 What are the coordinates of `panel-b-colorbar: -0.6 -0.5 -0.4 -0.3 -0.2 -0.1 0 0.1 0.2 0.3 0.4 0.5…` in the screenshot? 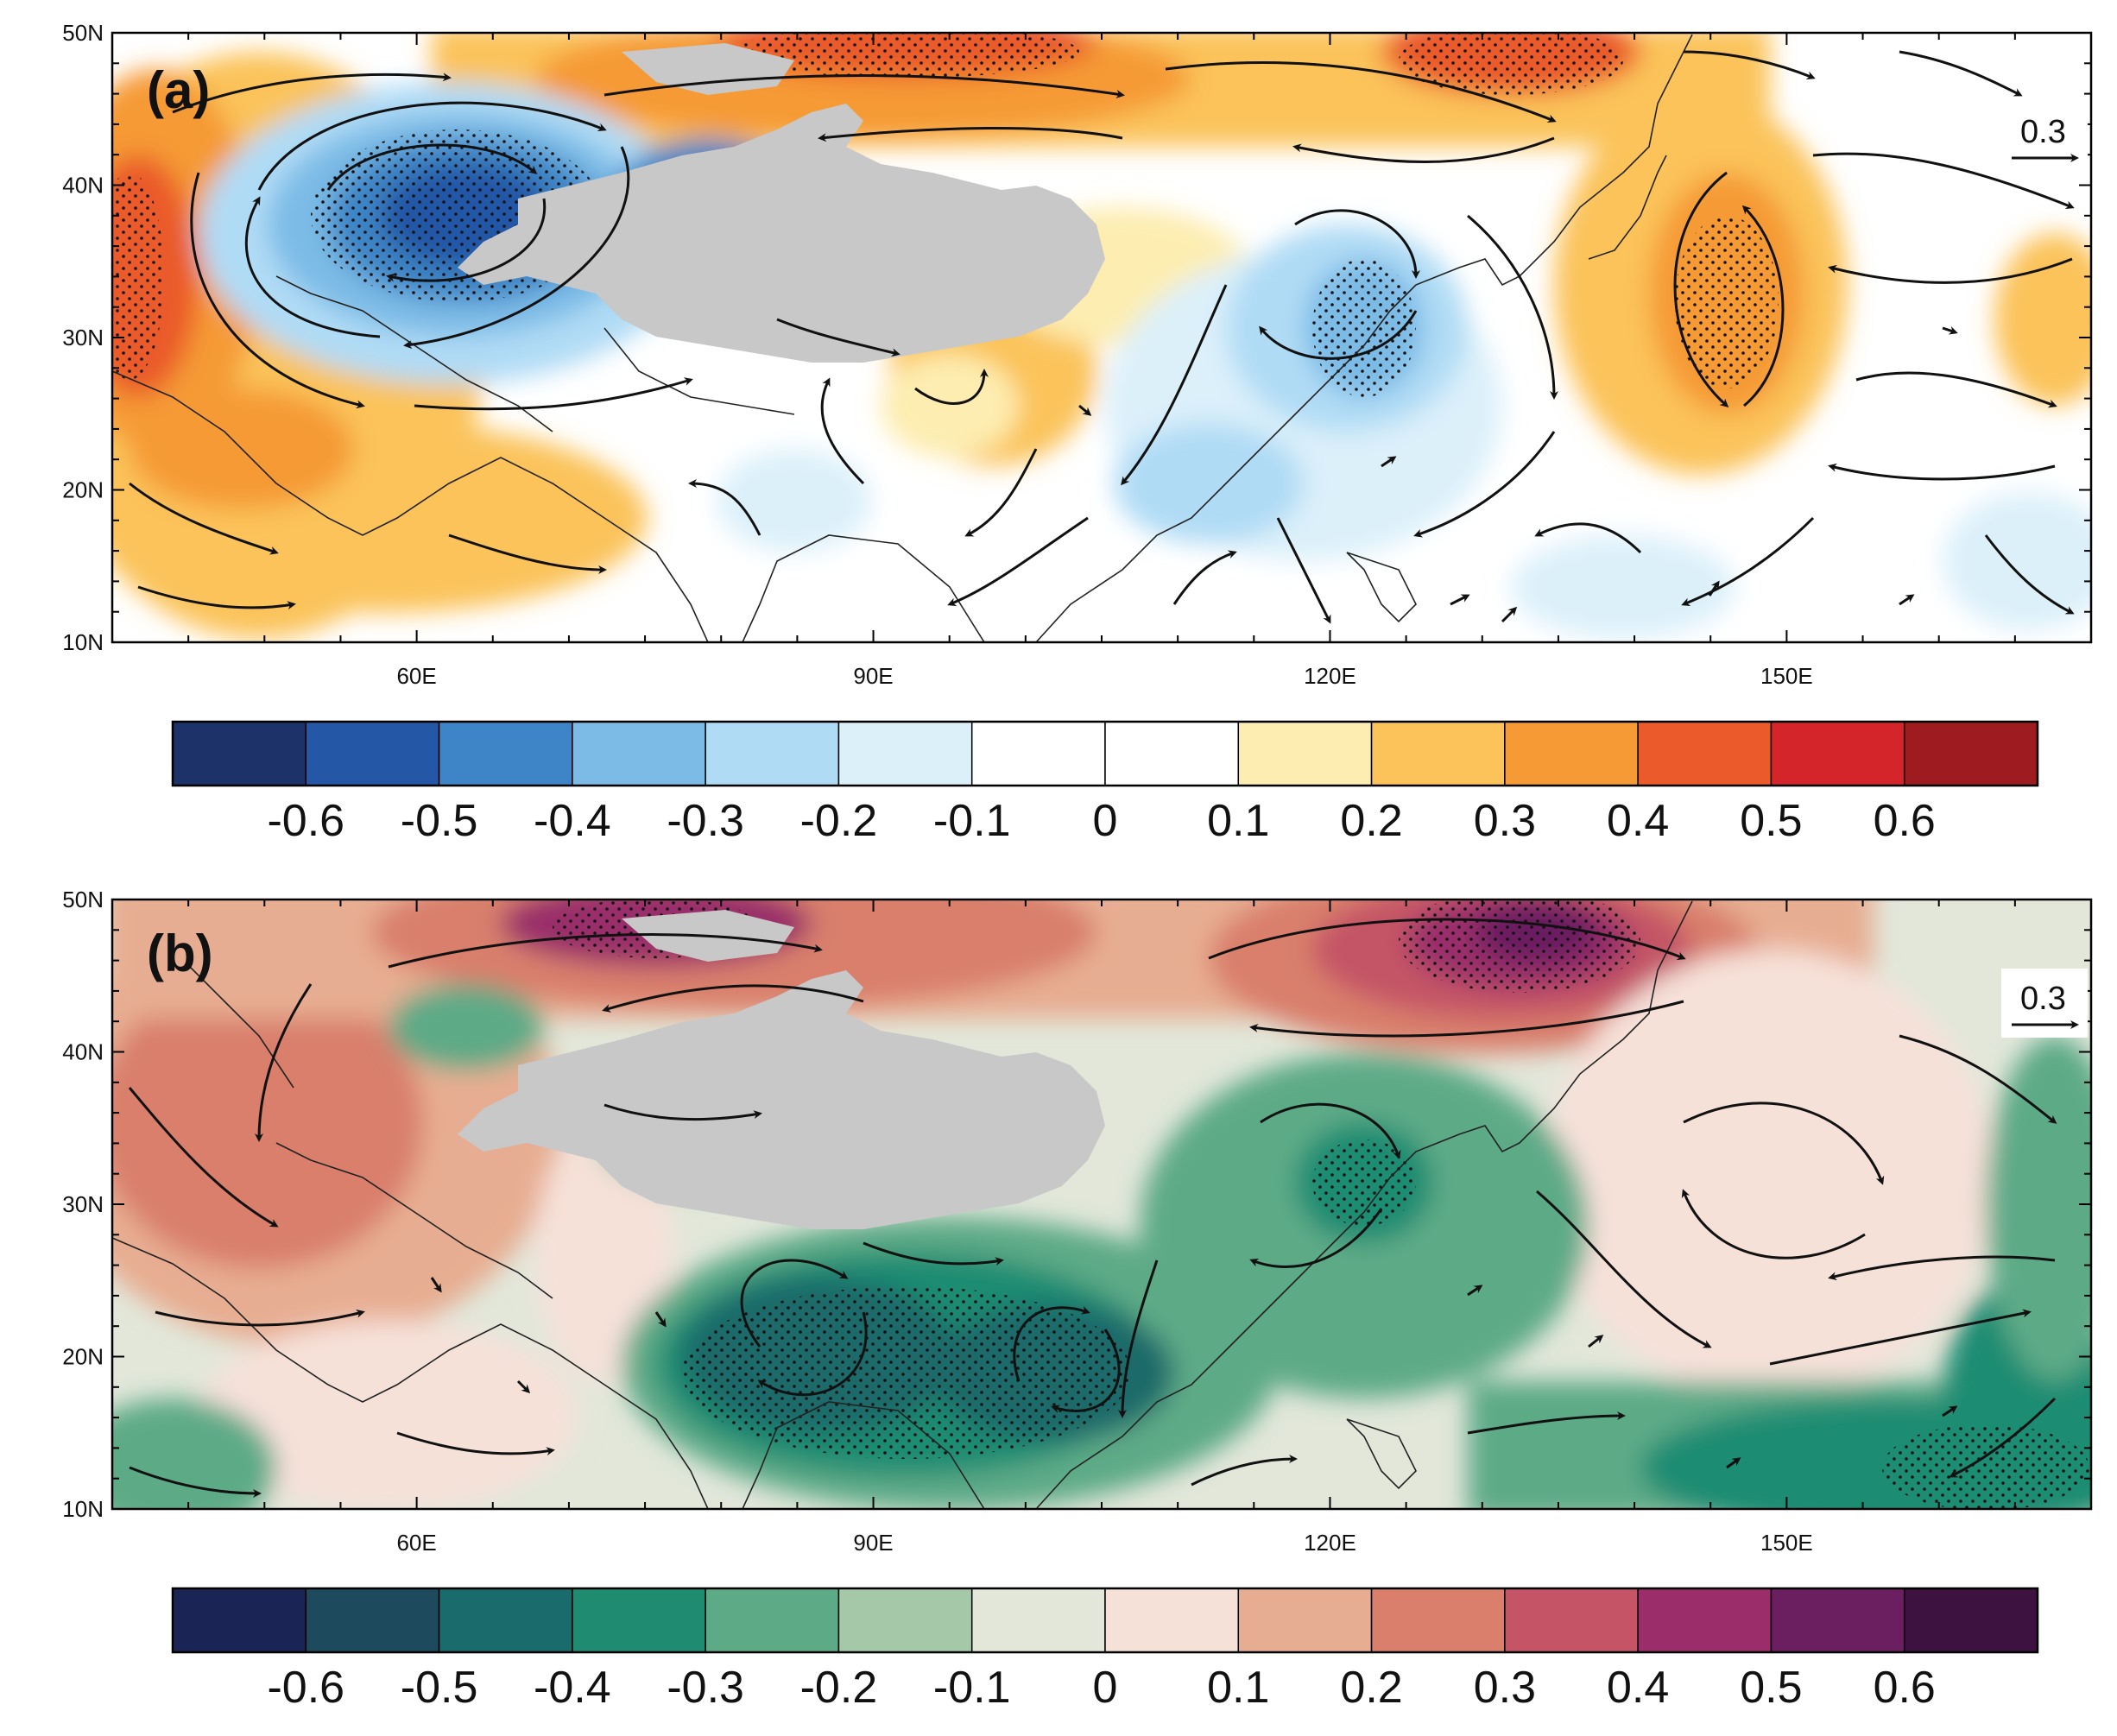 It's located at (1105, 1650).